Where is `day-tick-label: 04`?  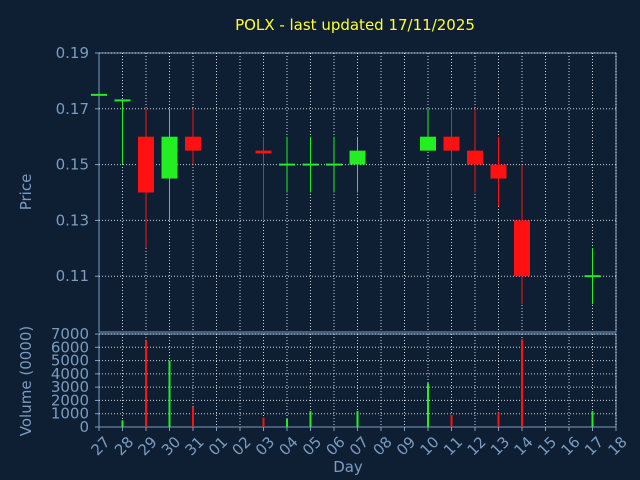
day-tick-label: 04 is located at coordinates (289, 446).